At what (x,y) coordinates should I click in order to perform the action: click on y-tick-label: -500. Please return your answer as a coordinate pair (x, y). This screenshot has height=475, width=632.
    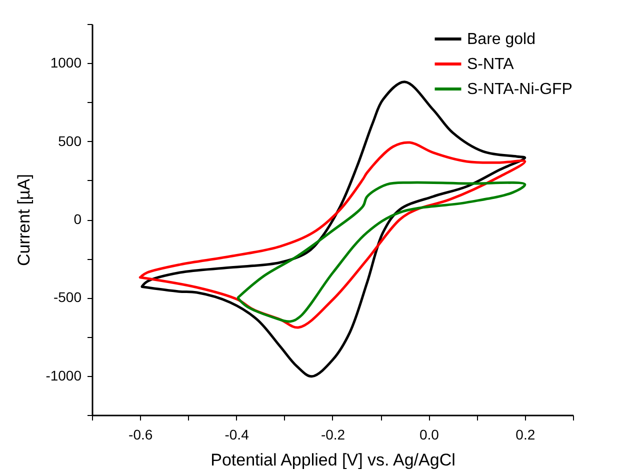
    Looking at the image, I should click on (67, 297).